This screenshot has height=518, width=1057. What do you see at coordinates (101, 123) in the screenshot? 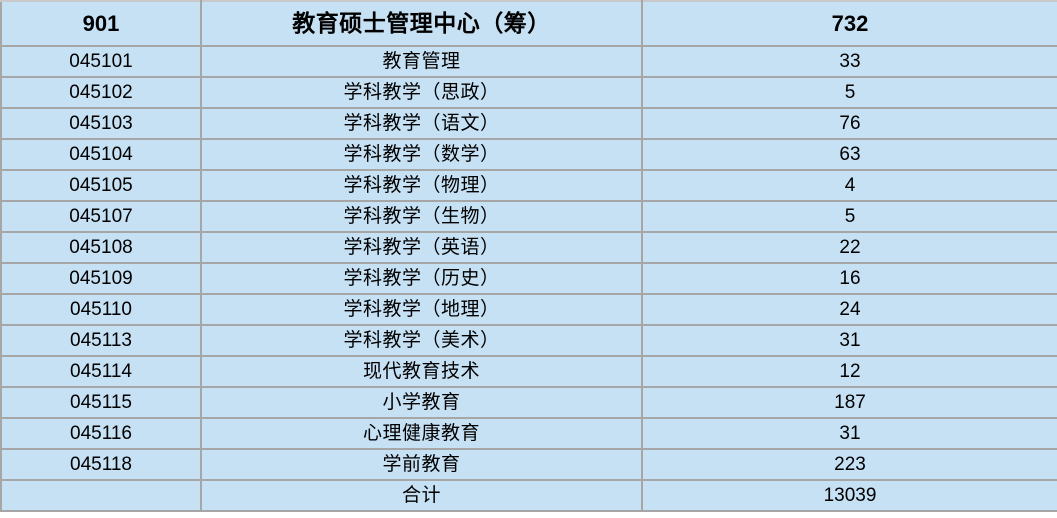
I see `program-code-cell: 045103` at bounding box center [101, 123].